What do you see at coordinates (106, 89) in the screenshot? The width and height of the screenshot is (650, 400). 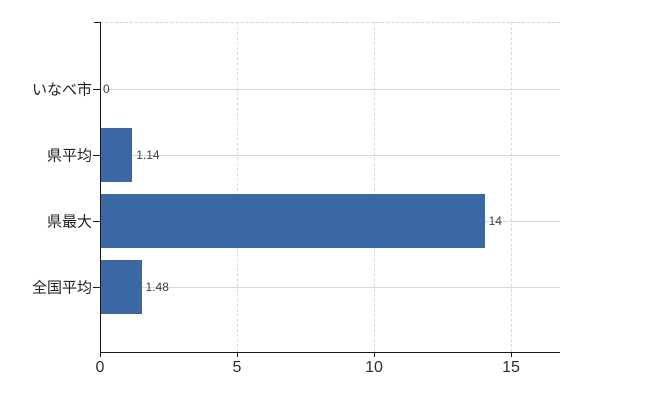 I see `bar-value-label: 0` at bounding box center [106, 89].